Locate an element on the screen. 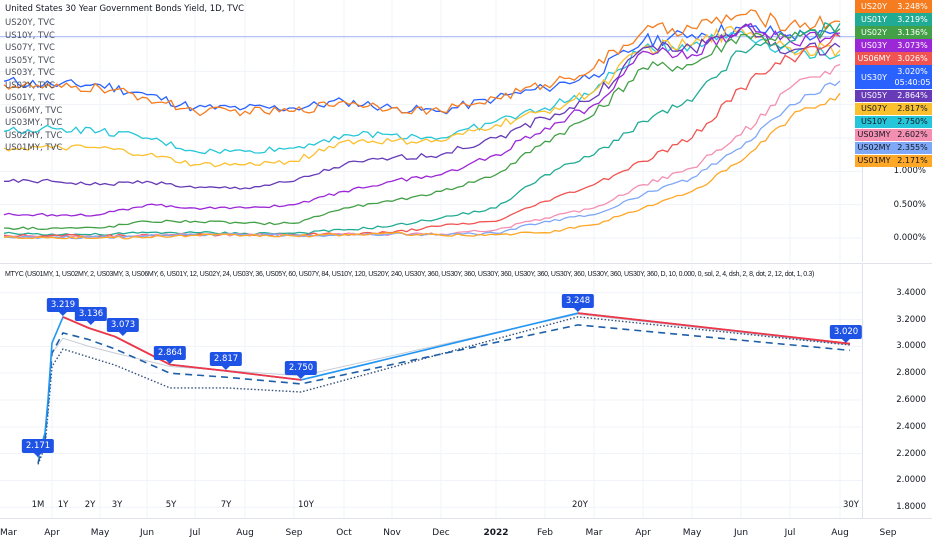 The image size is (932, 551). price-tag-us30y: US30Y 3.020% 05:40:05 is located at coordinates (893, 77).